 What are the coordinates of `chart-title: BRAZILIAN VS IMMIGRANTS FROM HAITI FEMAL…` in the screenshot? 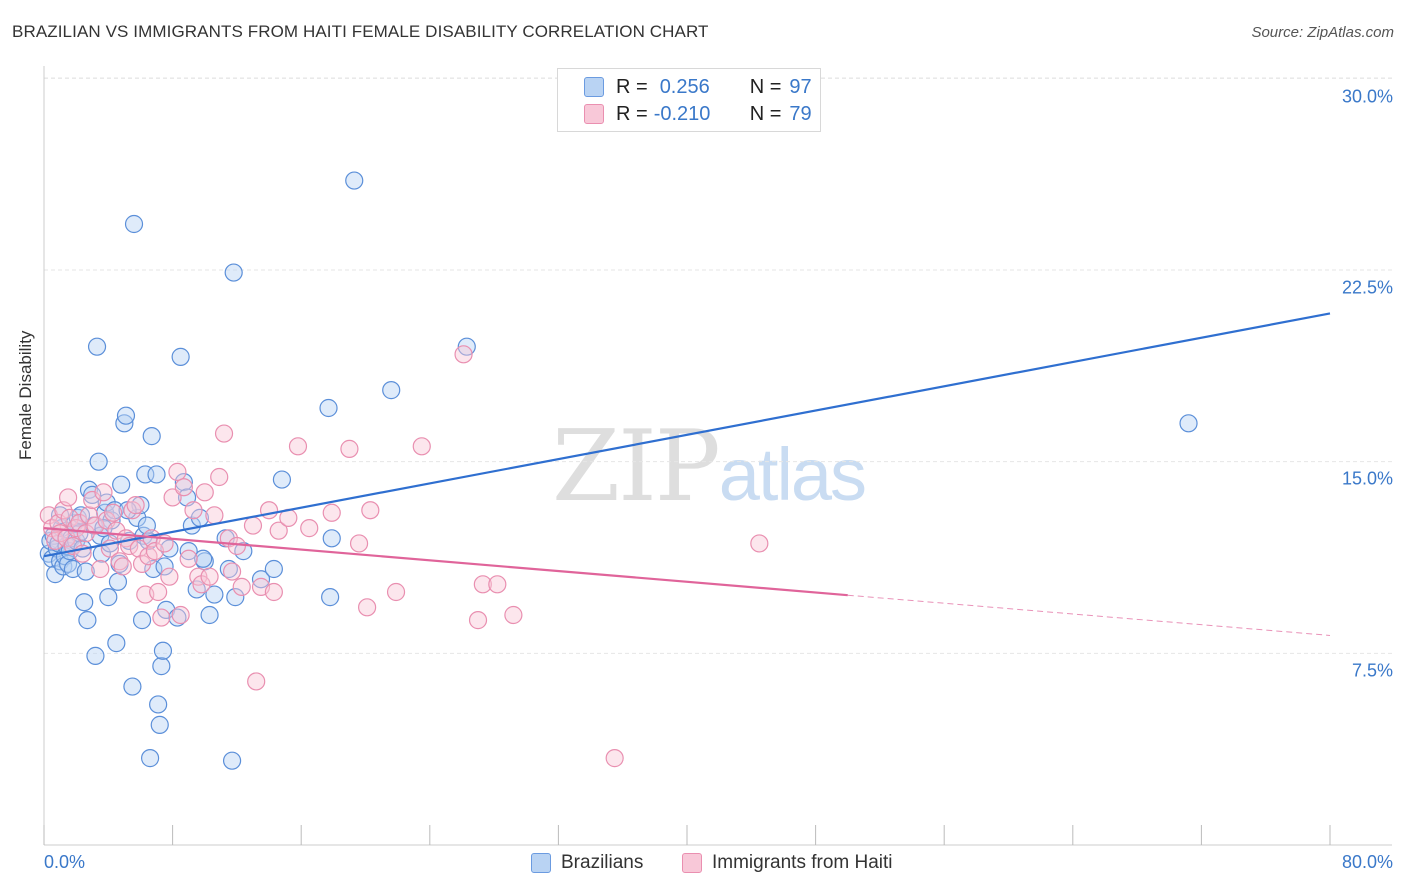 It's located at (360, 31).